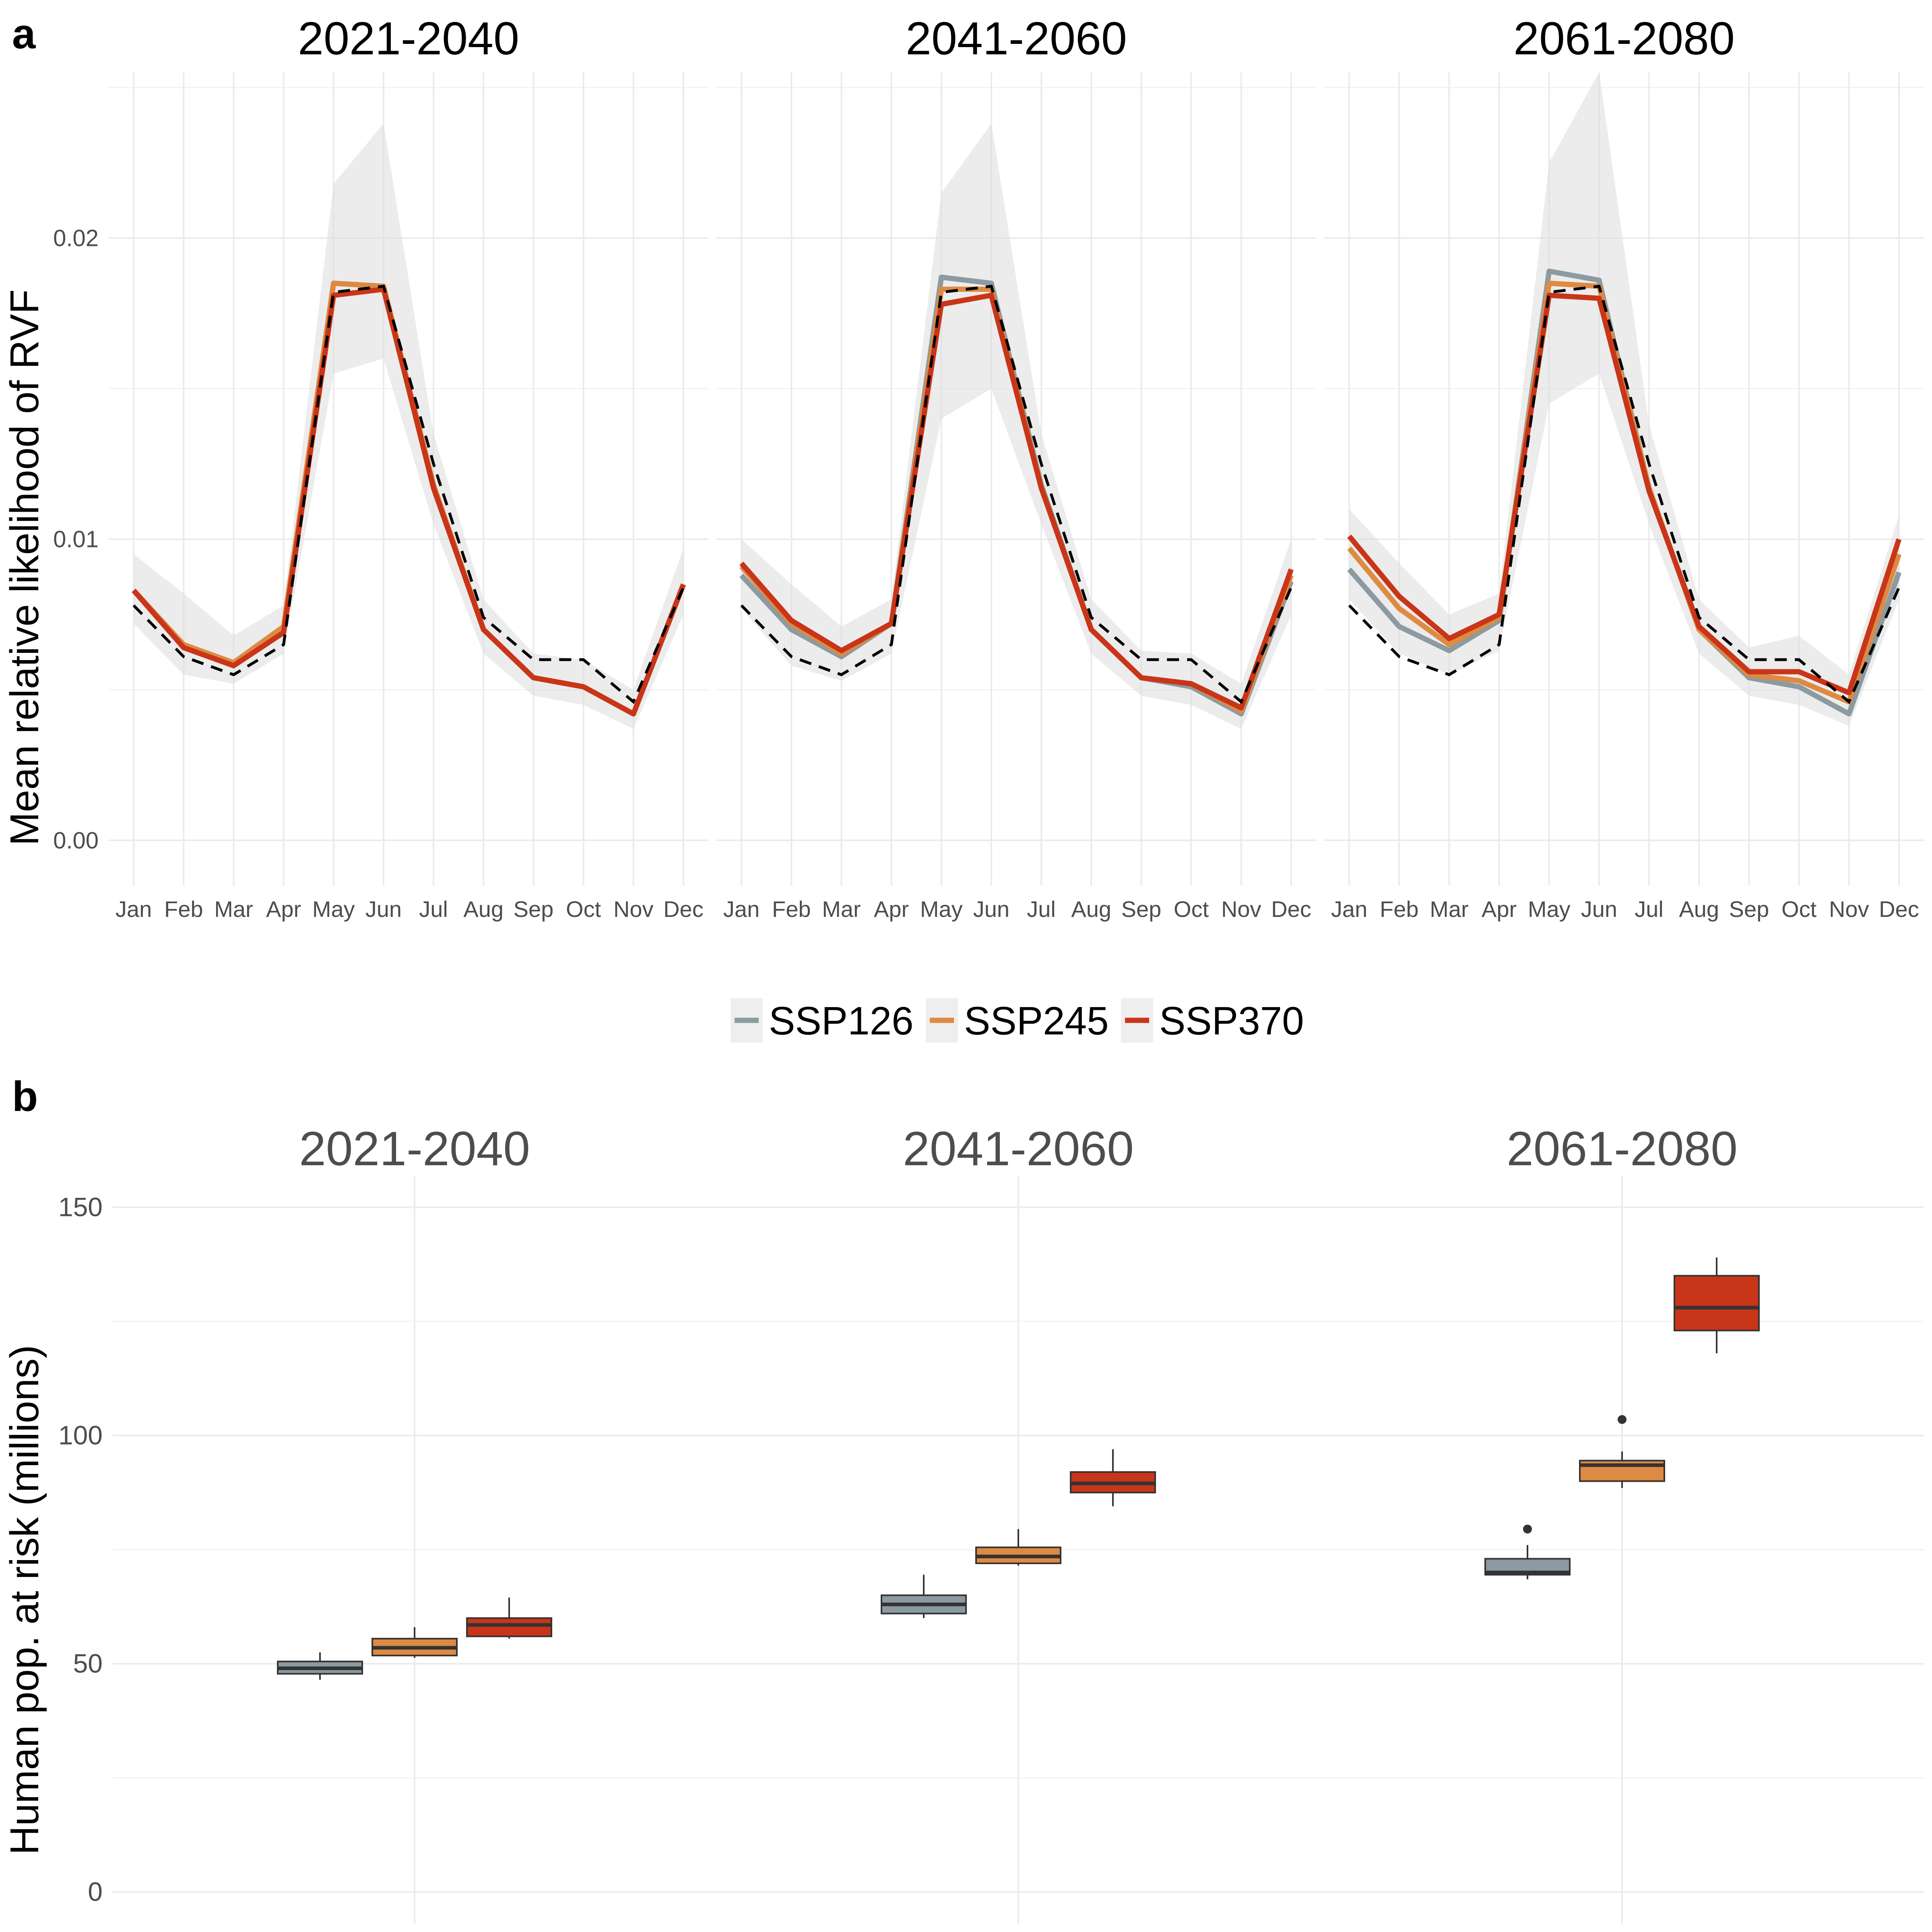 This screenshot has height=1932, width=1932. Describe the element at coordinates (24, 34) in the screenshot. I see `panel-a-label: a` at that location.